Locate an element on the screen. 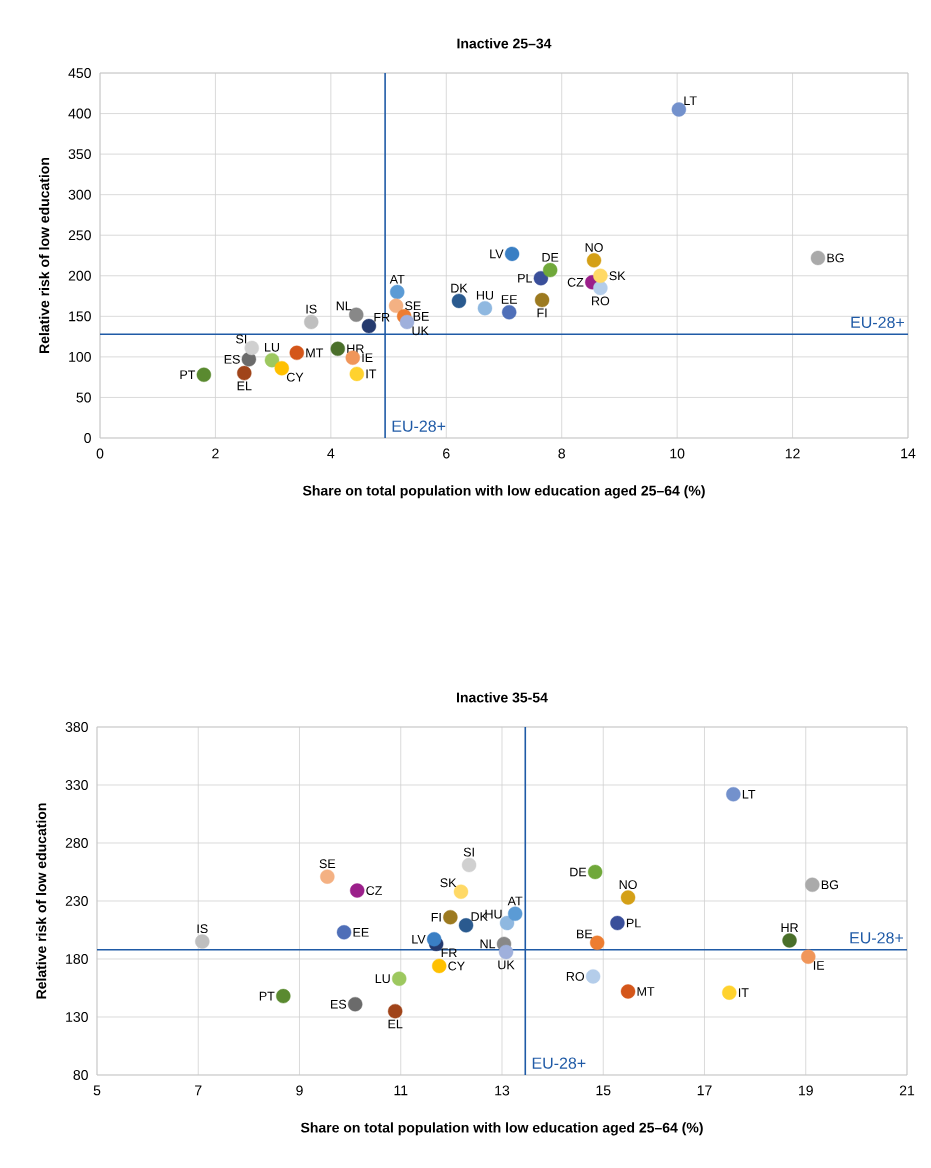 The height and width of the screenshot is (1168, 931). series-label: IS is located at coordinates (202, 929).